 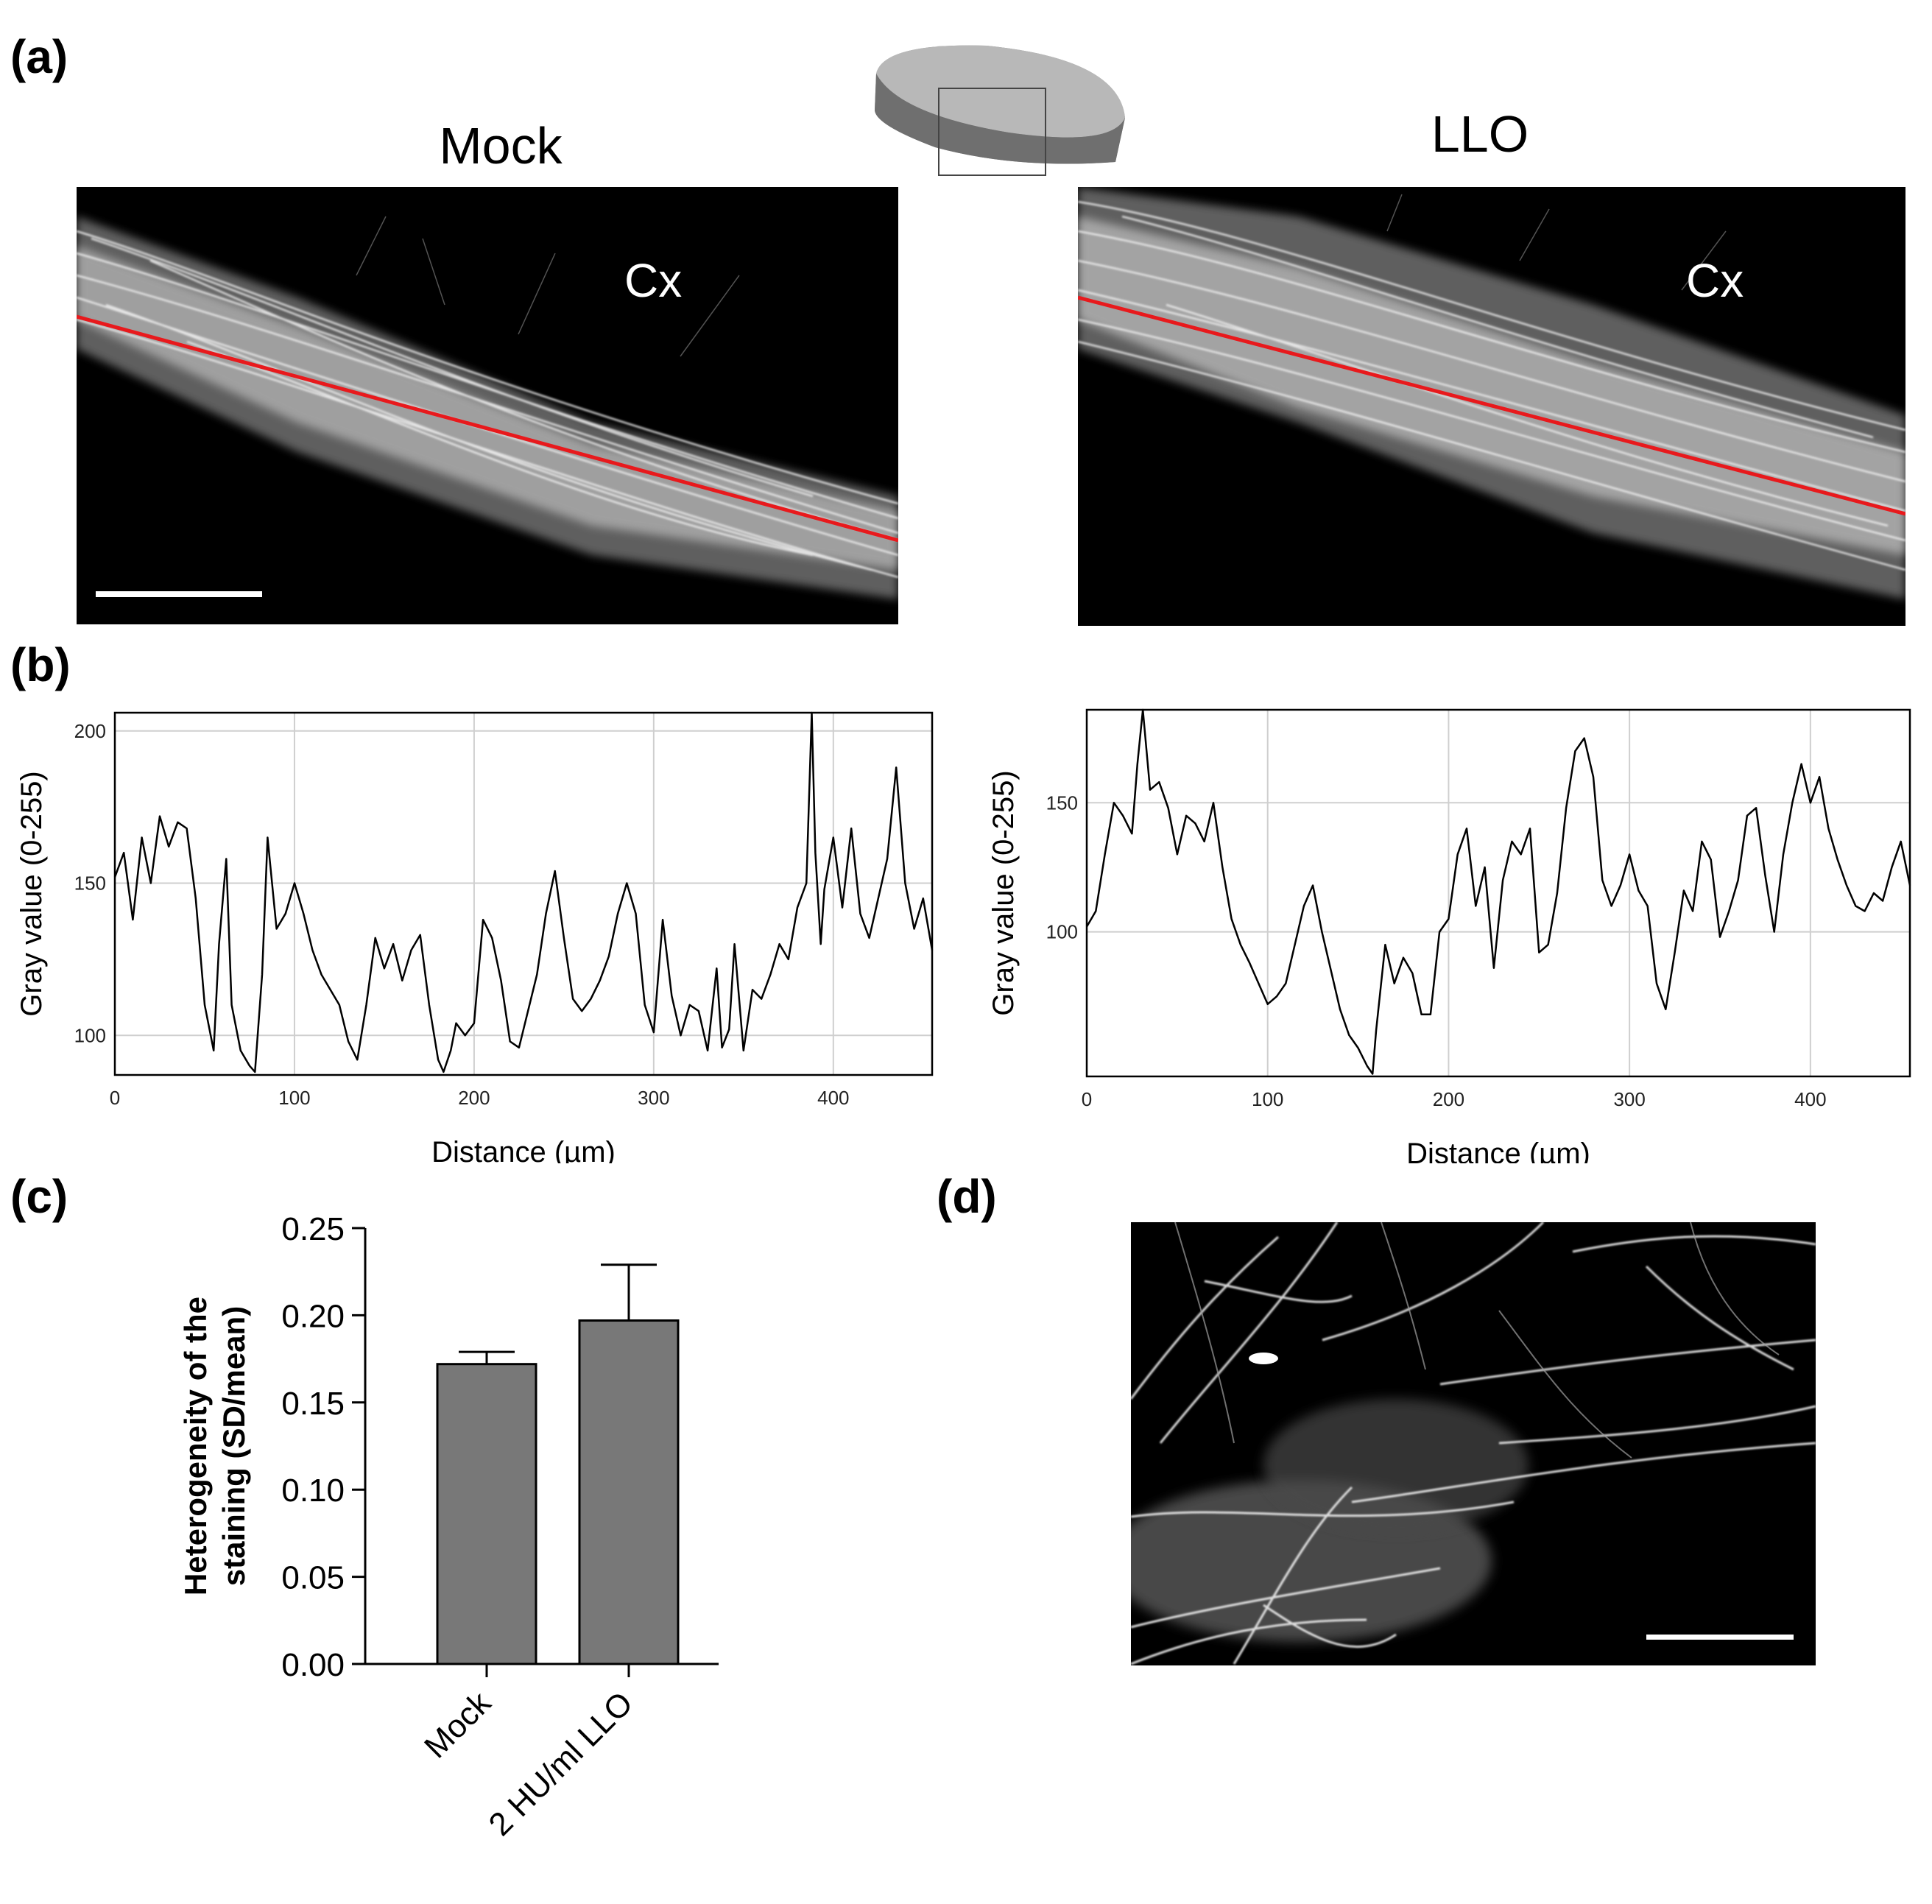 I want to click on category-label: Mock, so click(x=457, y=1725).